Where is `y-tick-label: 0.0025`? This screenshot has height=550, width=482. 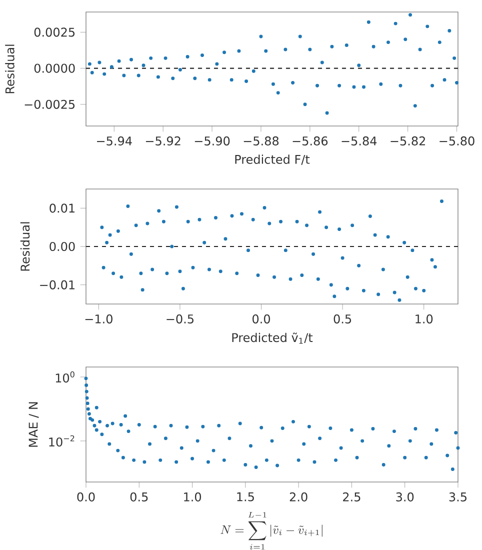 y-tick-label: 0.0025 is located at coordinates (54, 32).